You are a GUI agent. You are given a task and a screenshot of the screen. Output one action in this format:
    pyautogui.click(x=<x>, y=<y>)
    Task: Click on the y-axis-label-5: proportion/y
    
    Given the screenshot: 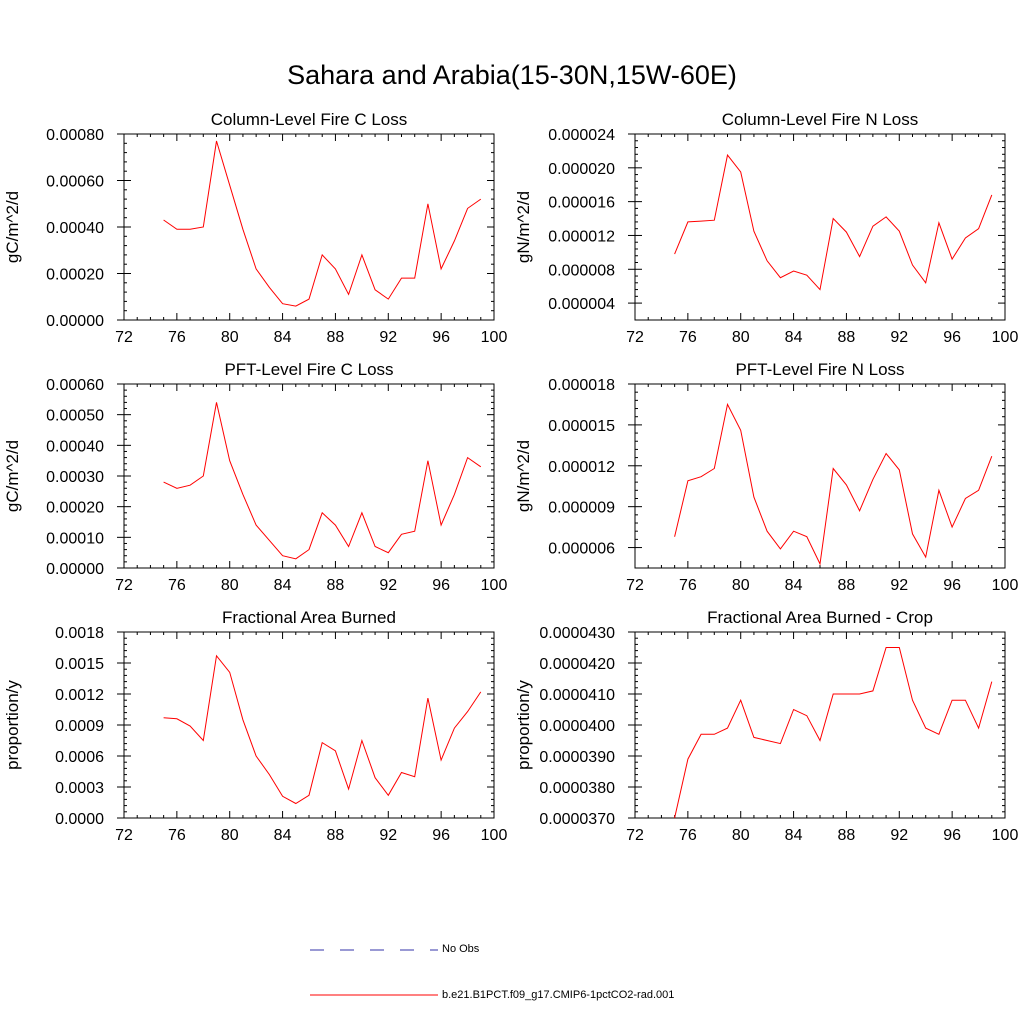 What is the action you would take?
    pyautogui.click(x=12, y=725)
    